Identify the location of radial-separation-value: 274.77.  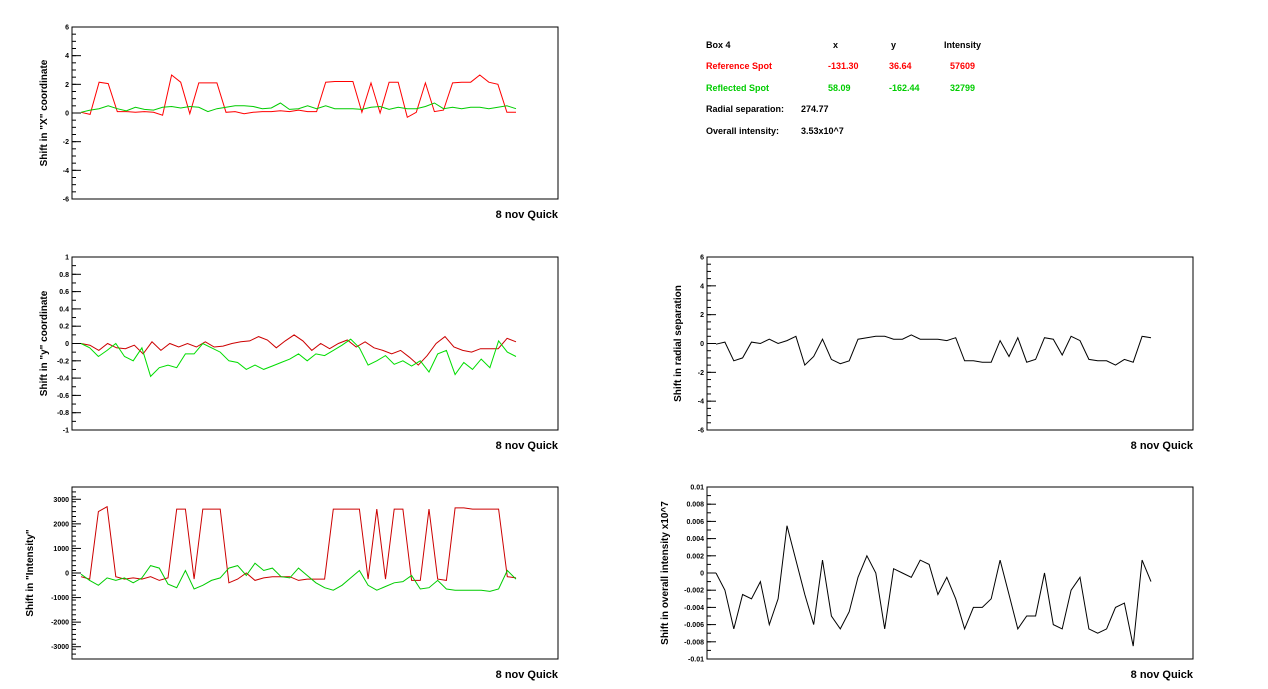
(815, 109).